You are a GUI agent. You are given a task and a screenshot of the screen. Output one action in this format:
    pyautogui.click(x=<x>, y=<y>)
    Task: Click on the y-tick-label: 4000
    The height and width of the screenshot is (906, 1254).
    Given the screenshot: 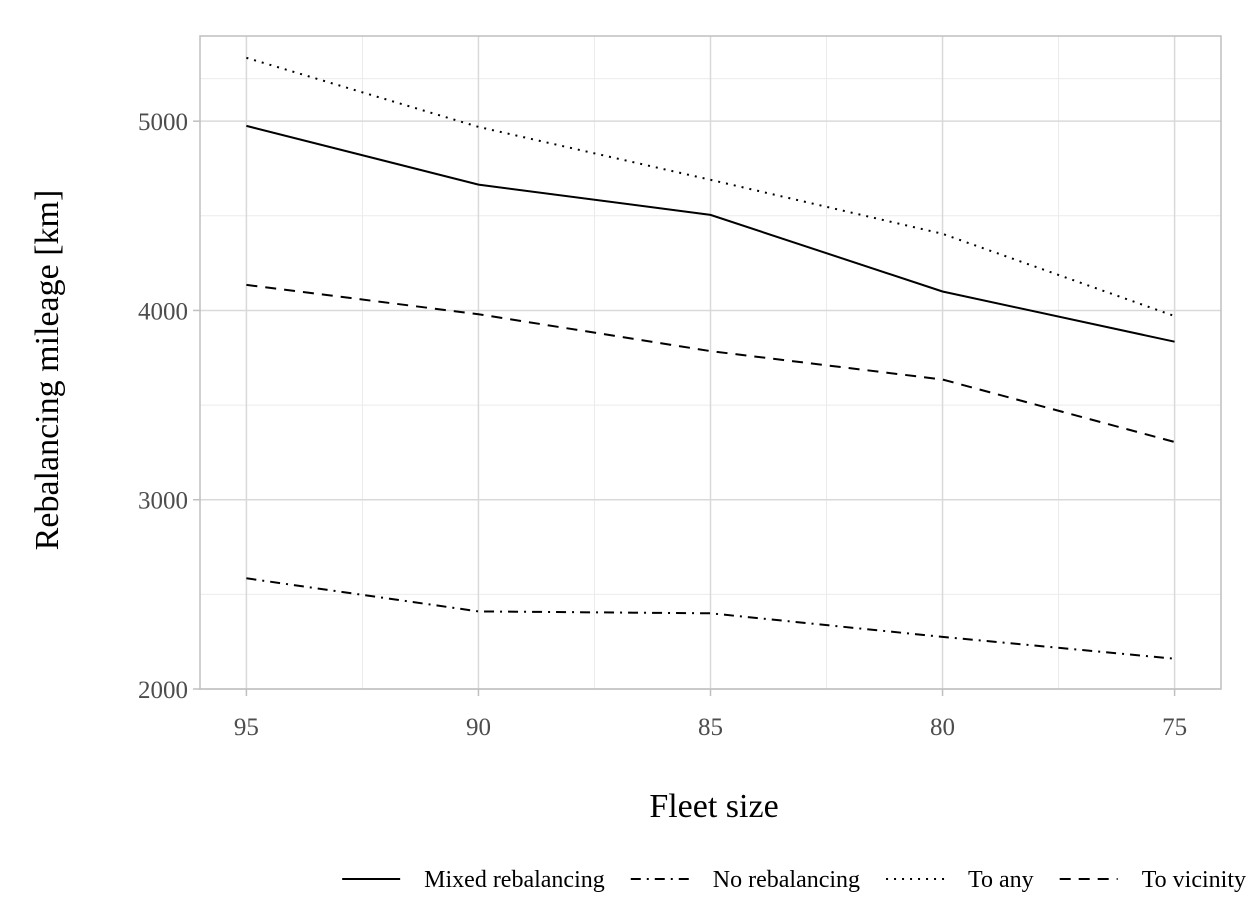 What is the action you would take?
    pyautogui.click(x=163, y=311)
    